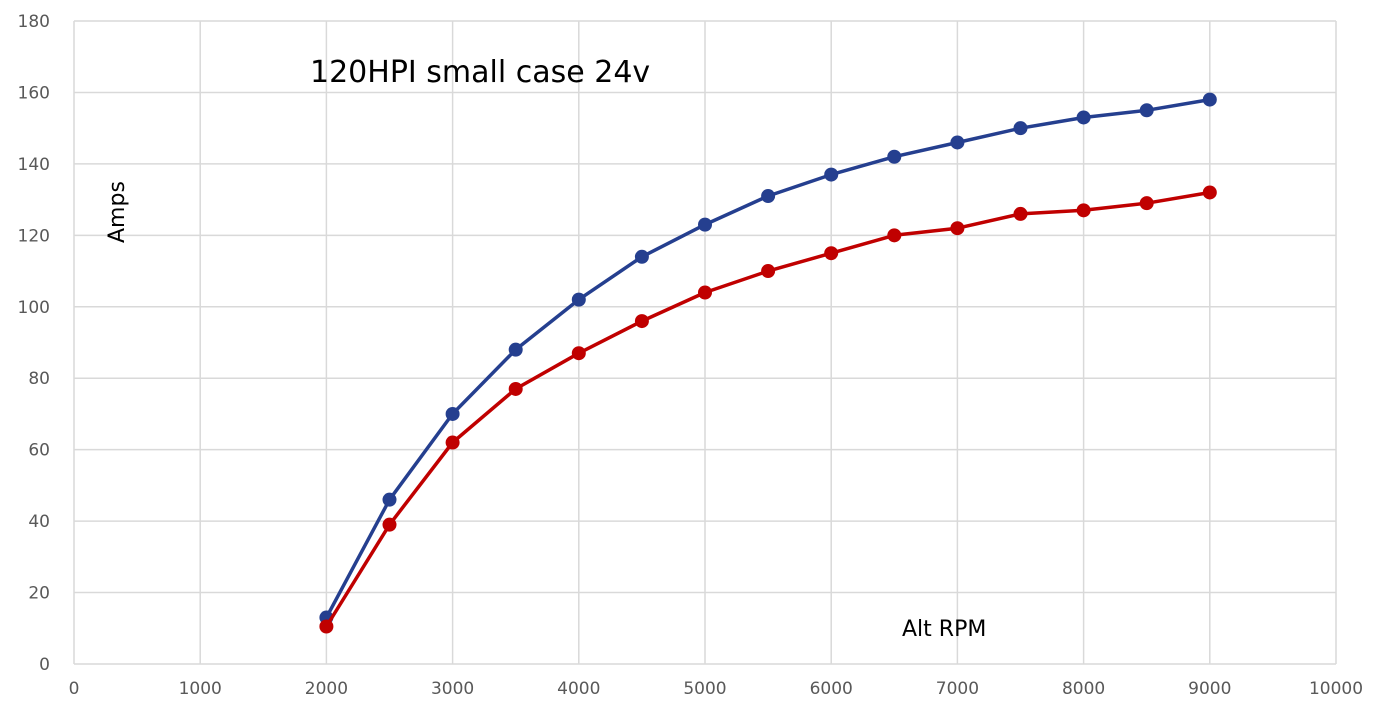  I want to click on y-tick-label: 100, so click(34, 308).